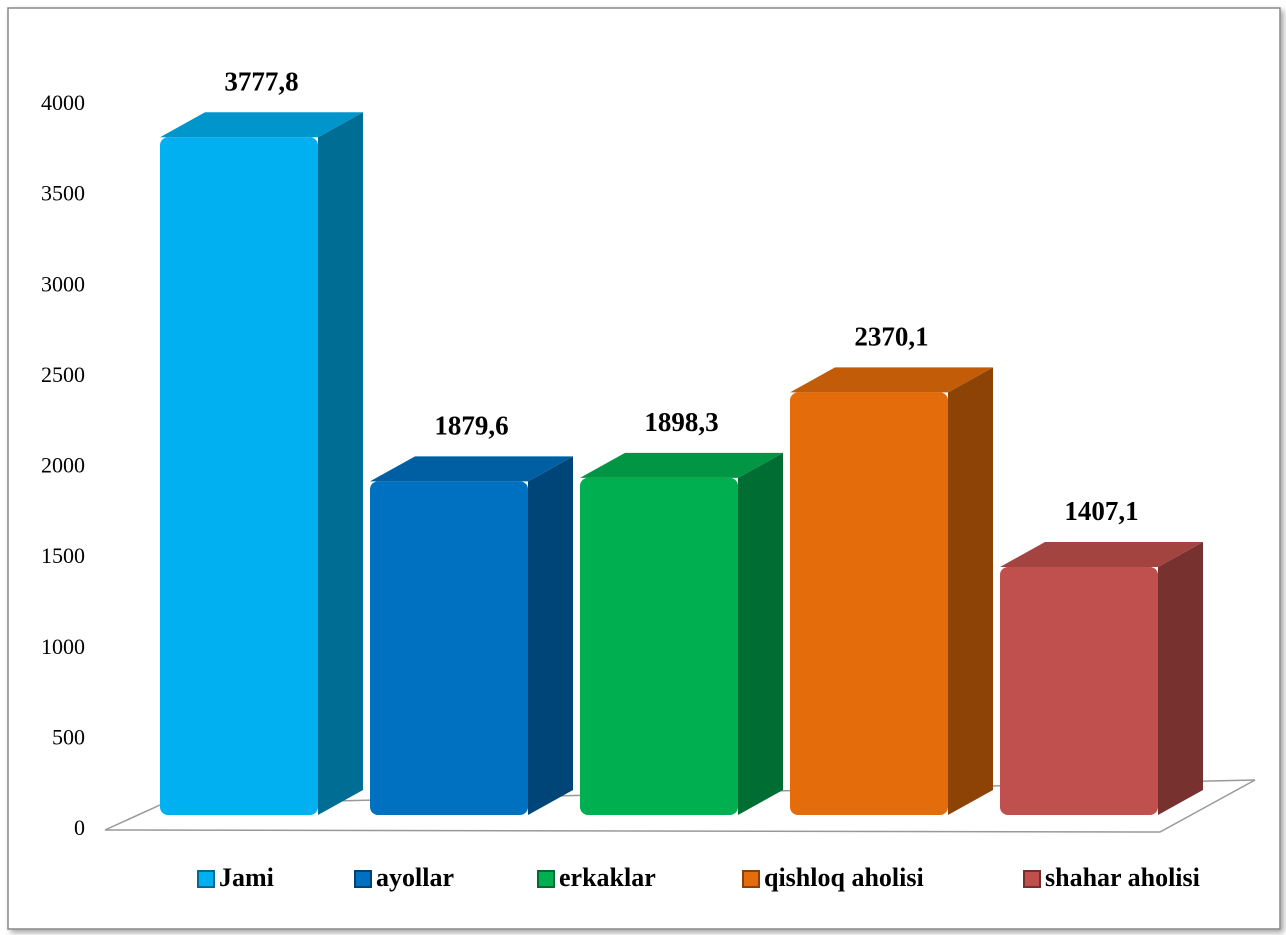 The width and height of the screenshot is (1286, 935). What do you see at coordinates (471, 426) in the screenshot?
I see `data-label: 1879,6` at bounding box center [471, 426].